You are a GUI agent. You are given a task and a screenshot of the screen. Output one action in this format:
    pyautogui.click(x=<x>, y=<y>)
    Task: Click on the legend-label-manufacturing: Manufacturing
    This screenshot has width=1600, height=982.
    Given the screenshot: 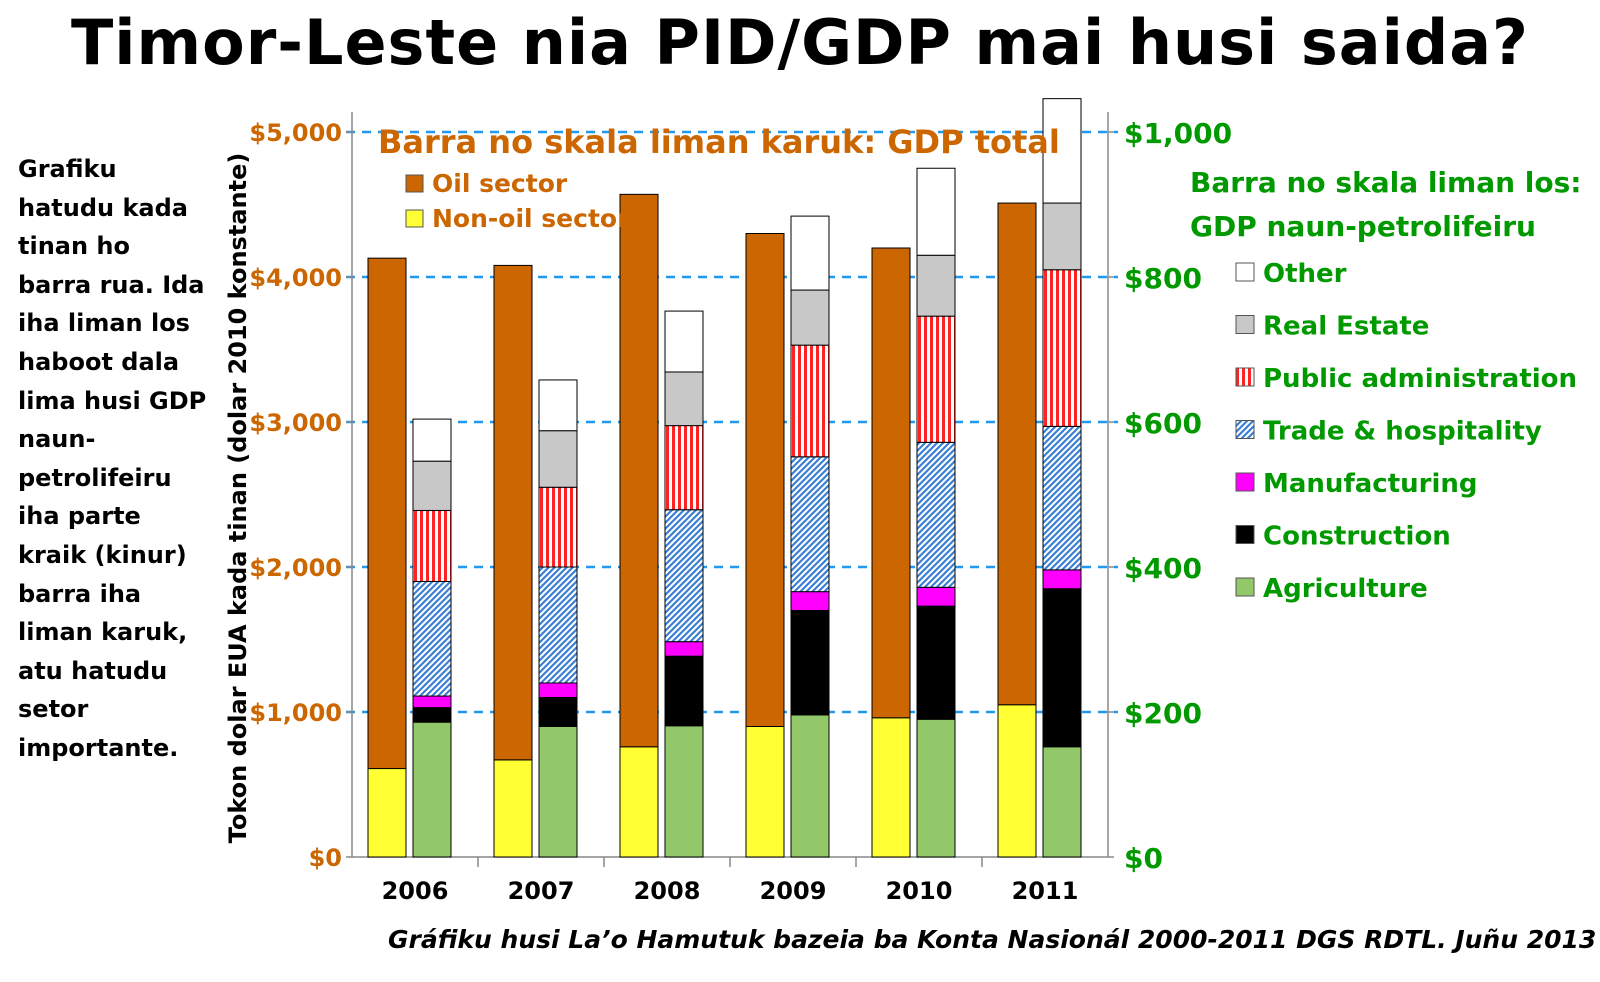 What is the action you would take?
    pyautogui.click(x=1370, y=484)
    